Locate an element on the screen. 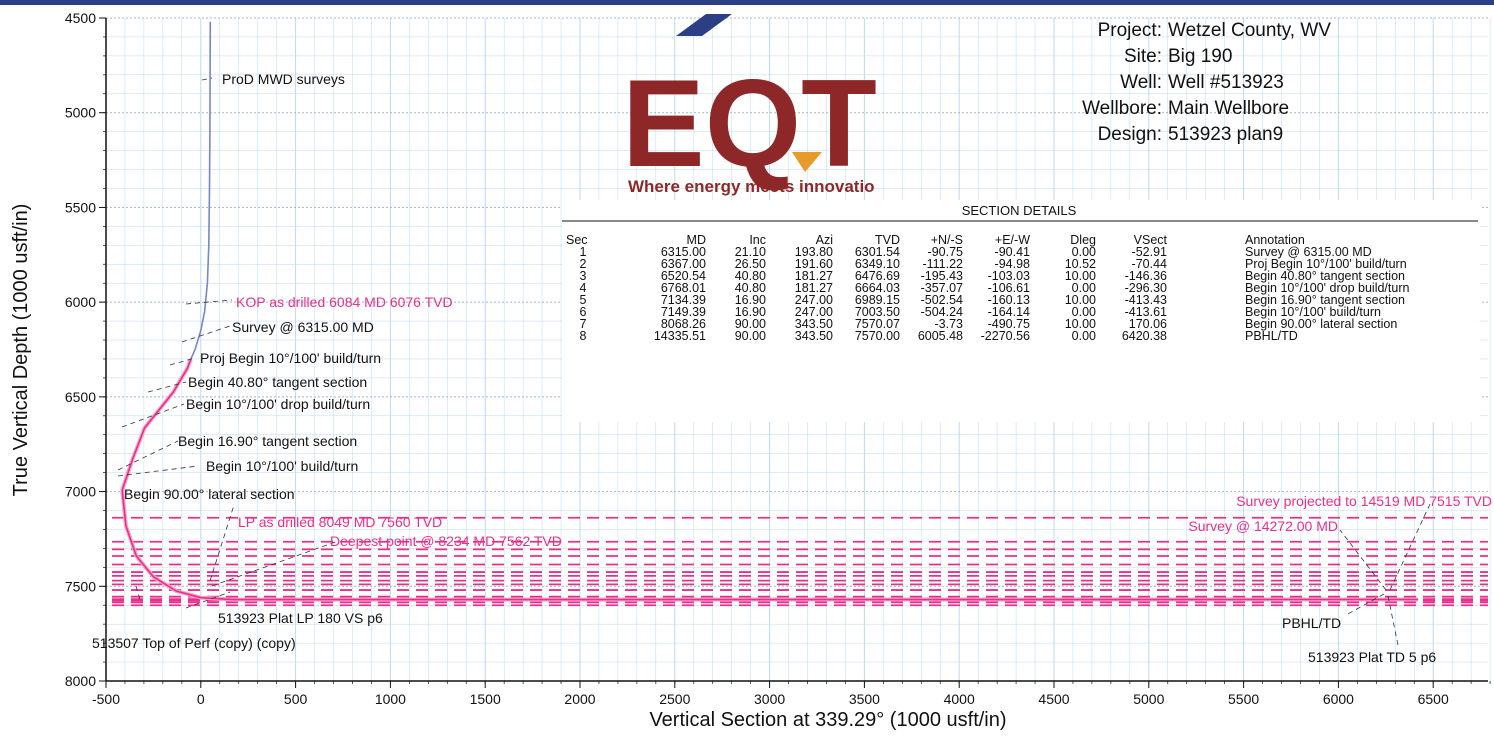 The image size is (1494, 736). section-table-cell: 6349.10 is located at coordinates (877, 264).